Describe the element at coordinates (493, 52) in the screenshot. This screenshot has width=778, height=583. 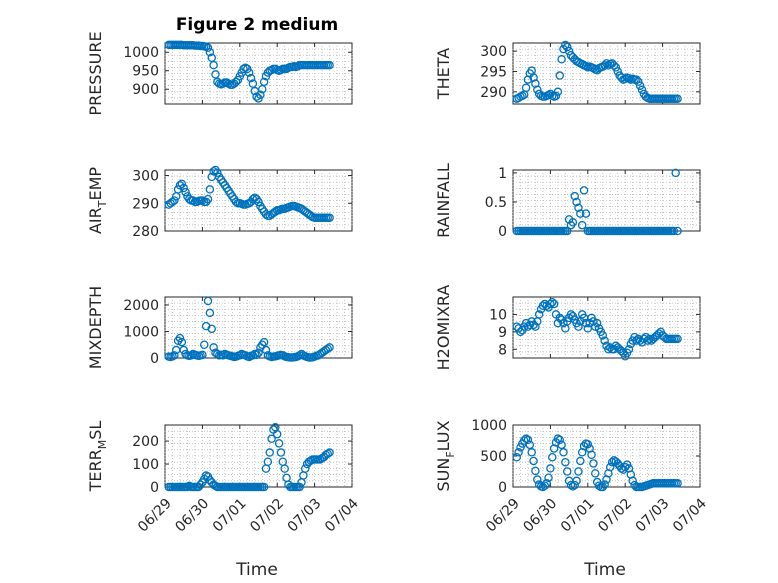
I see `y-tick-label: 300` at that location.